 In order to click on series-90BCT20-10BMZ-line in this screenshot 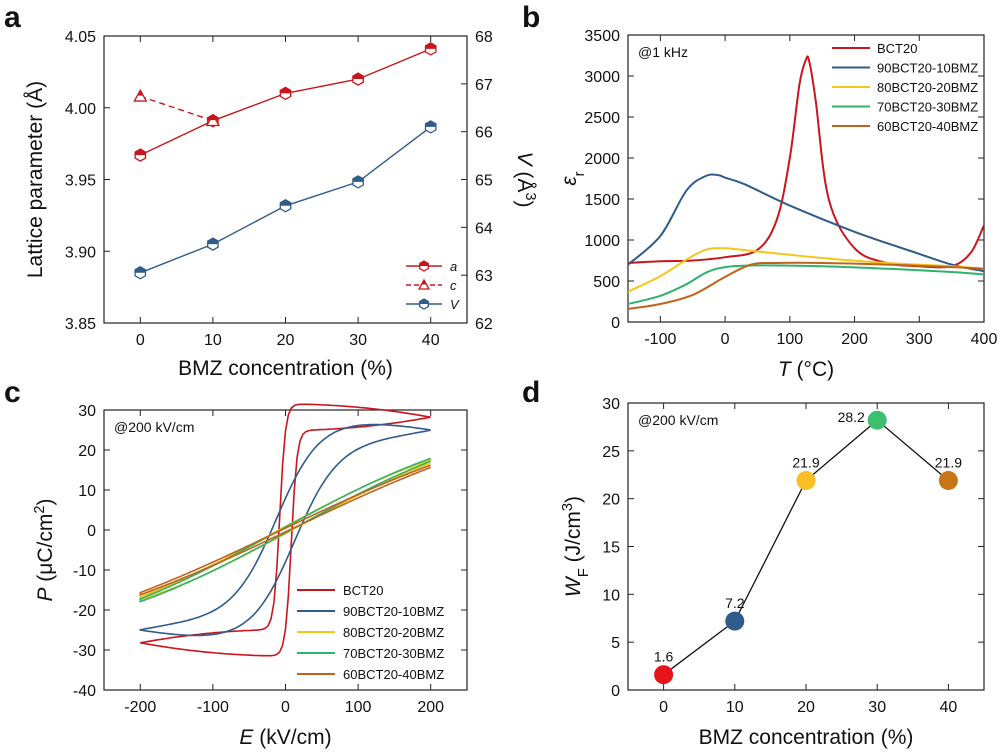, I will do `click(806, 223)`.